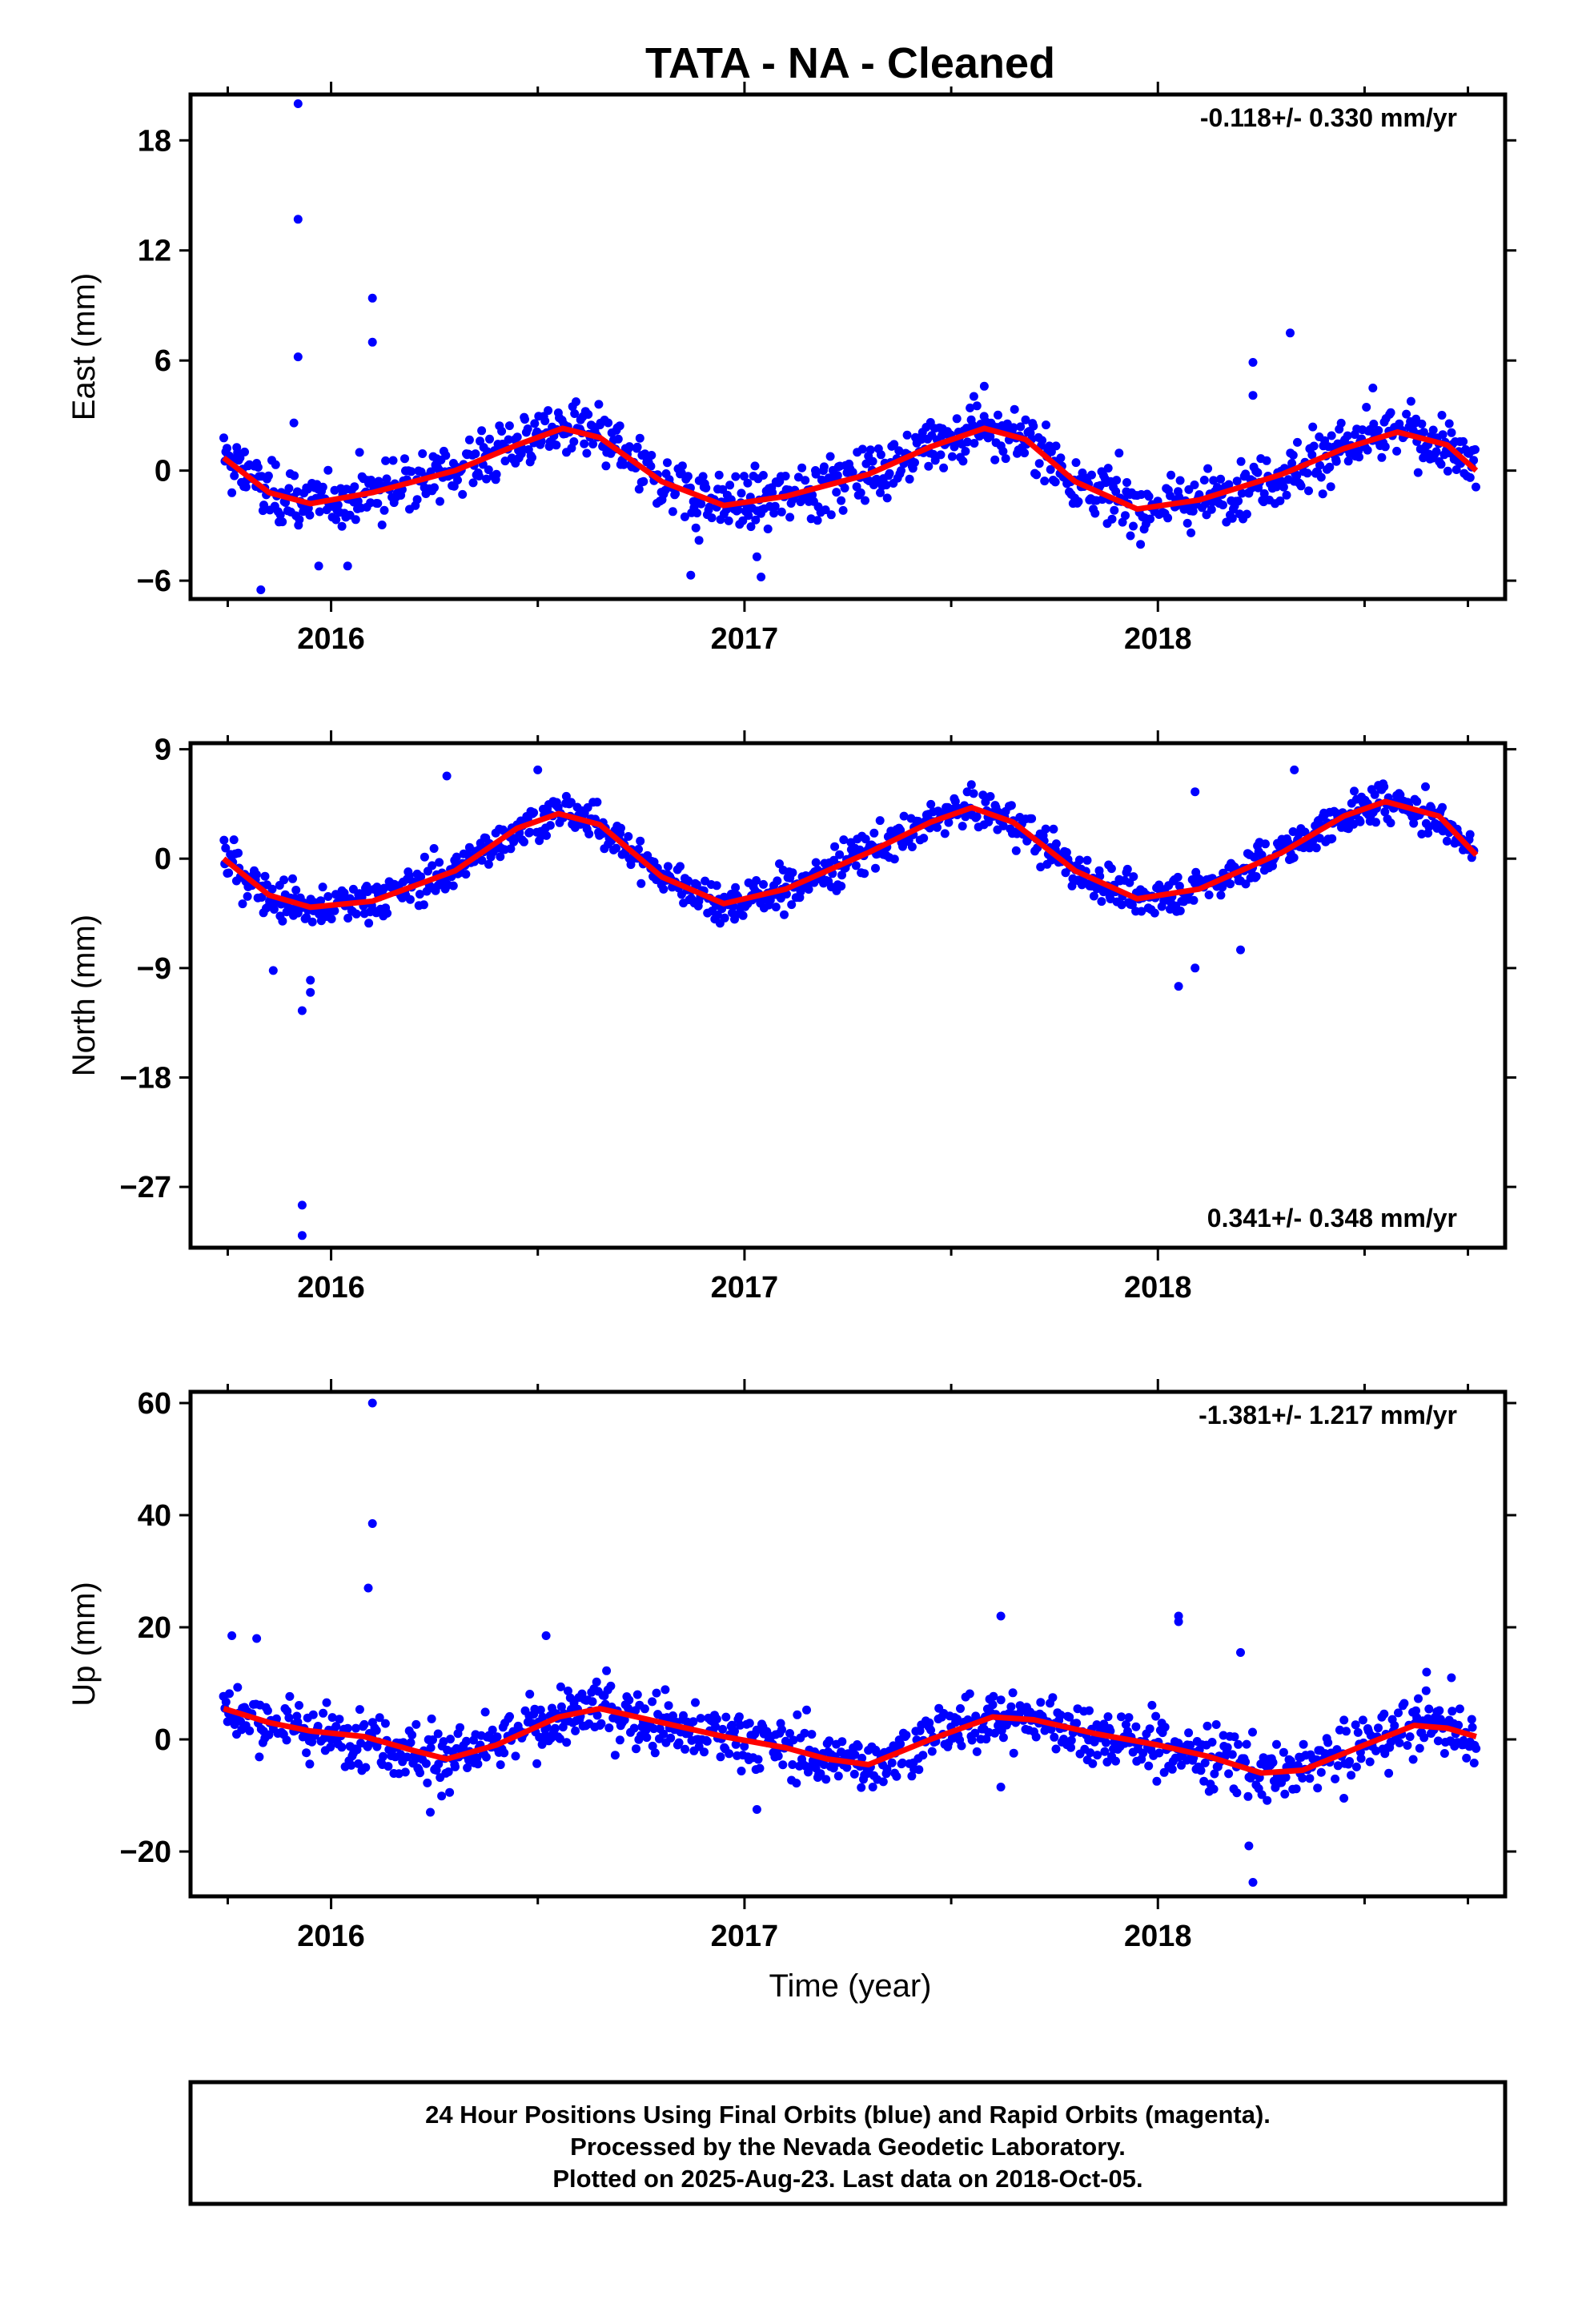 The height and width of the screenshot is (2324, 1582). What do you see at coordinates (154, 141) in the screenshot?
I see `east-y-tick-label: 18` at bounding box center [154, 141].